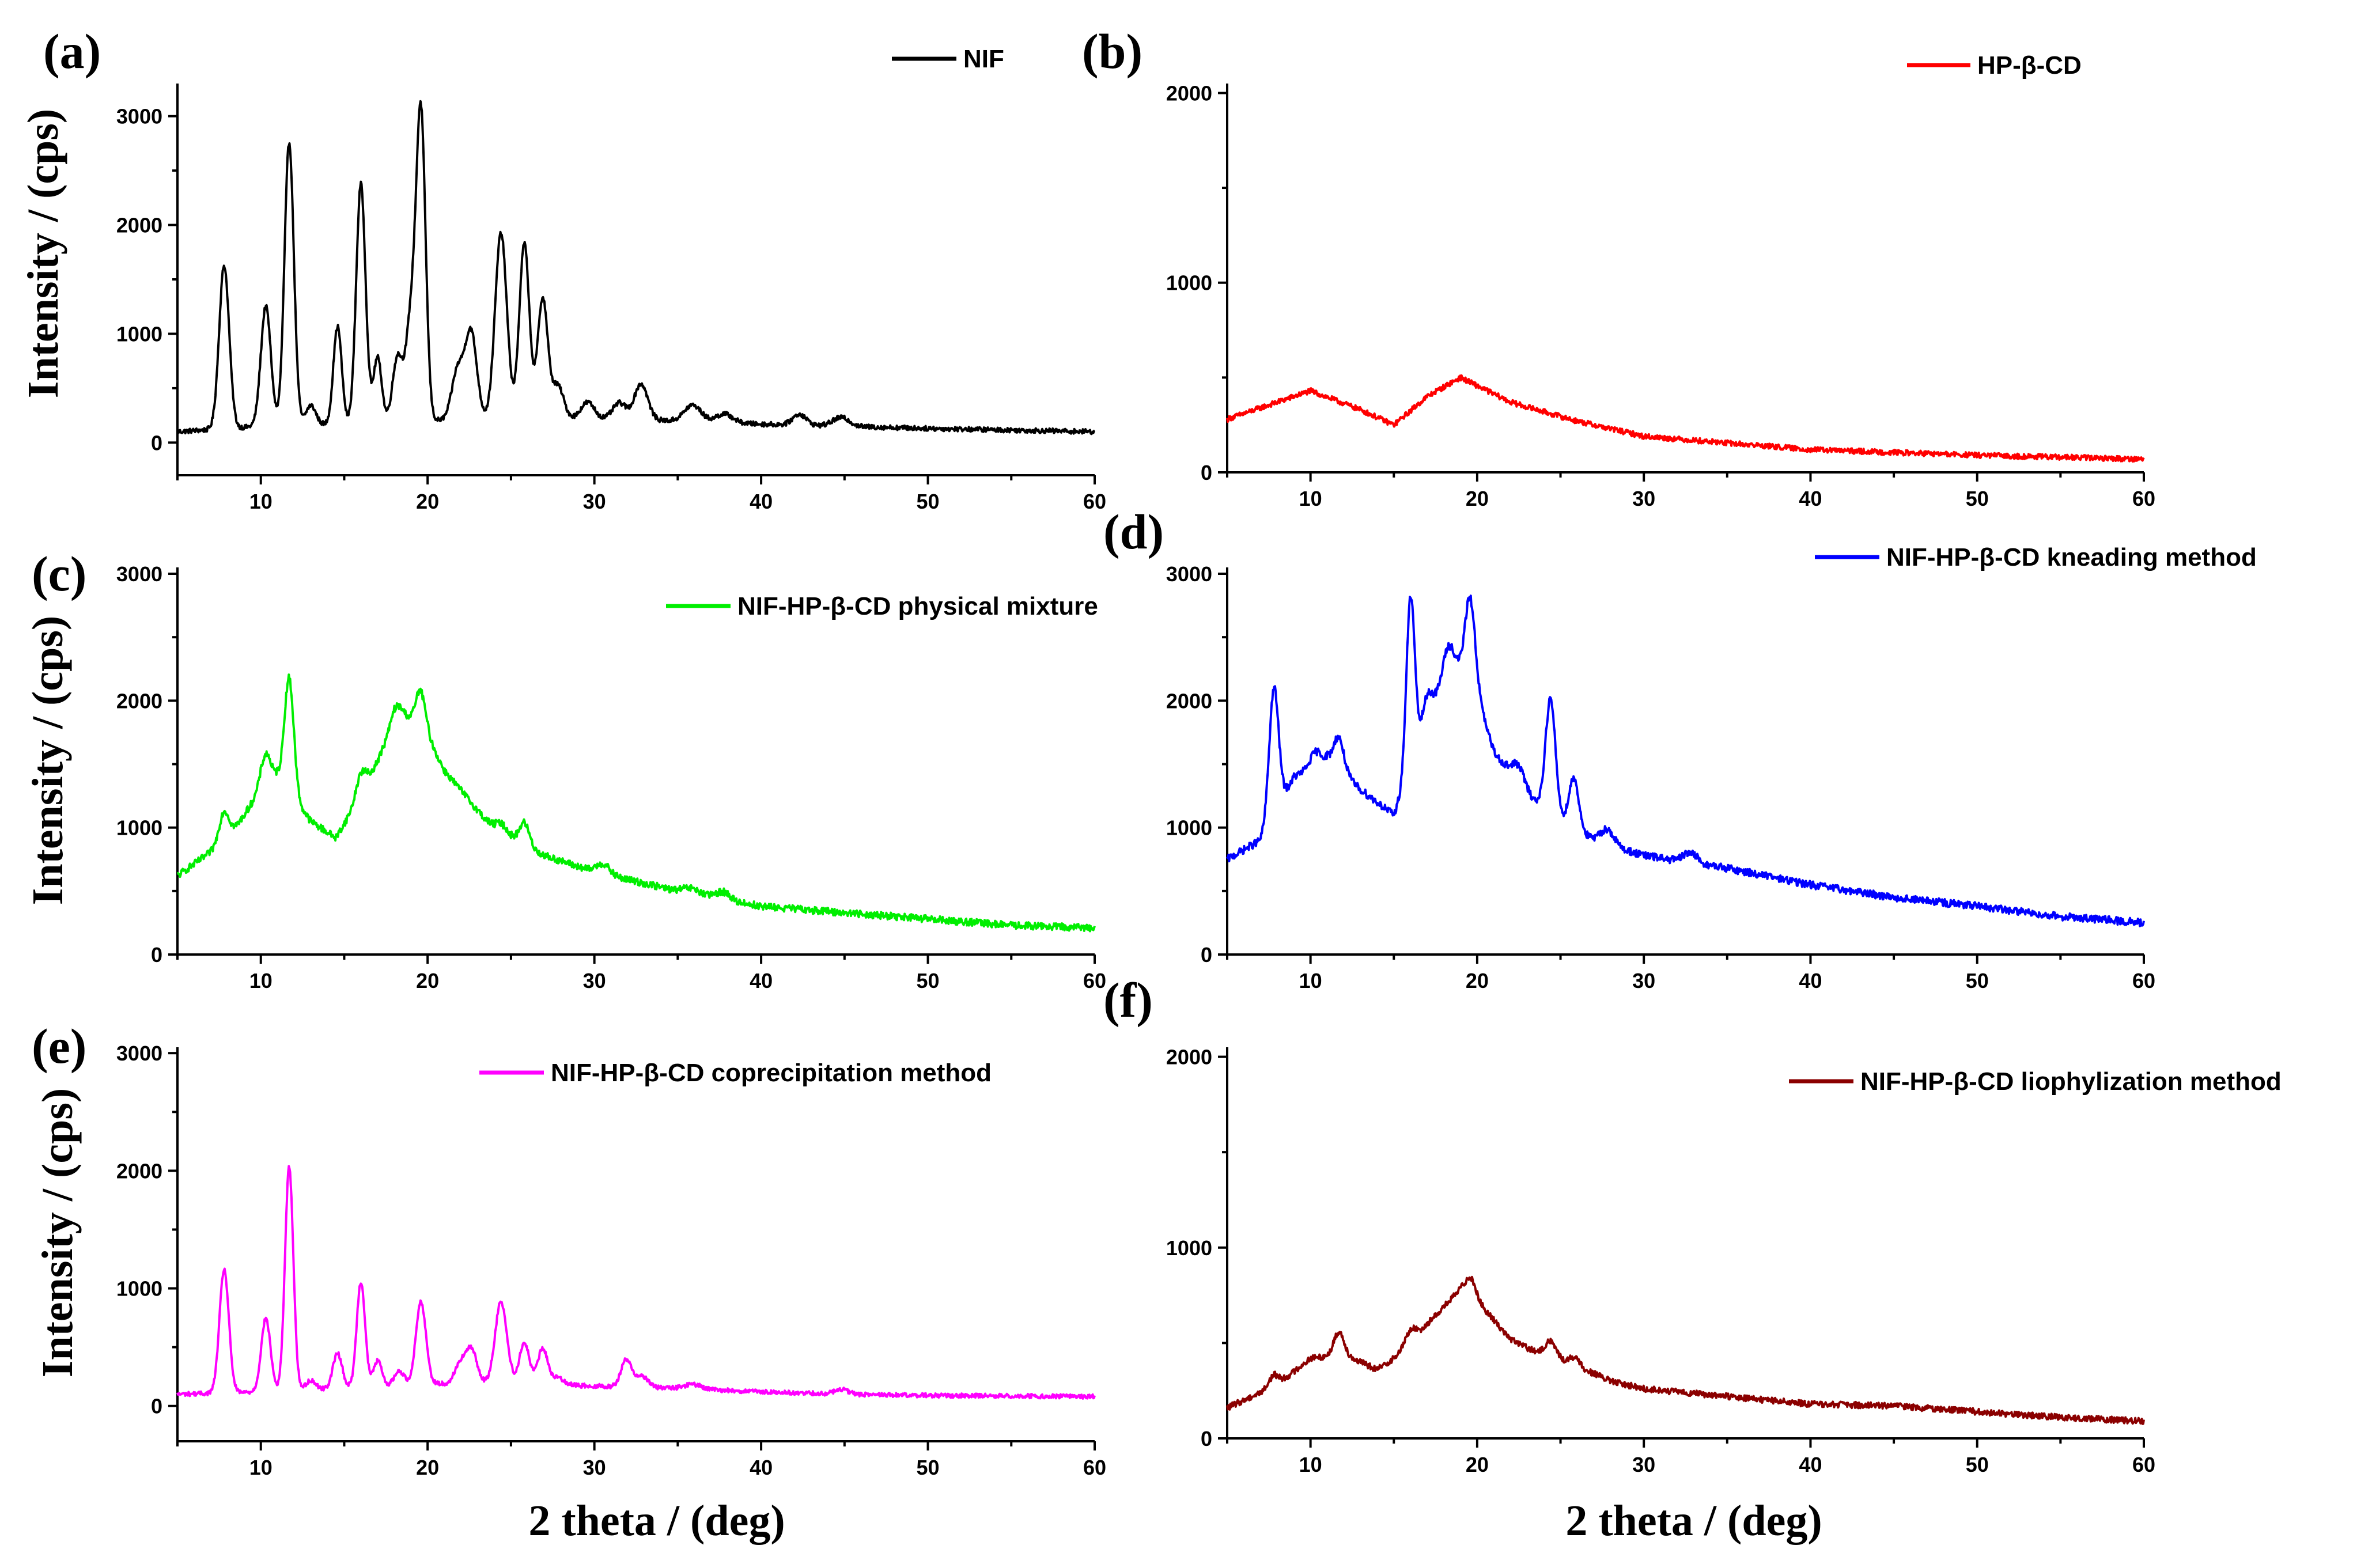  Describe the element at coordinates (771, 1073) in the screenshot. I see `legend-label: NIF-HP-β-CD coprecipitation method` at that location.